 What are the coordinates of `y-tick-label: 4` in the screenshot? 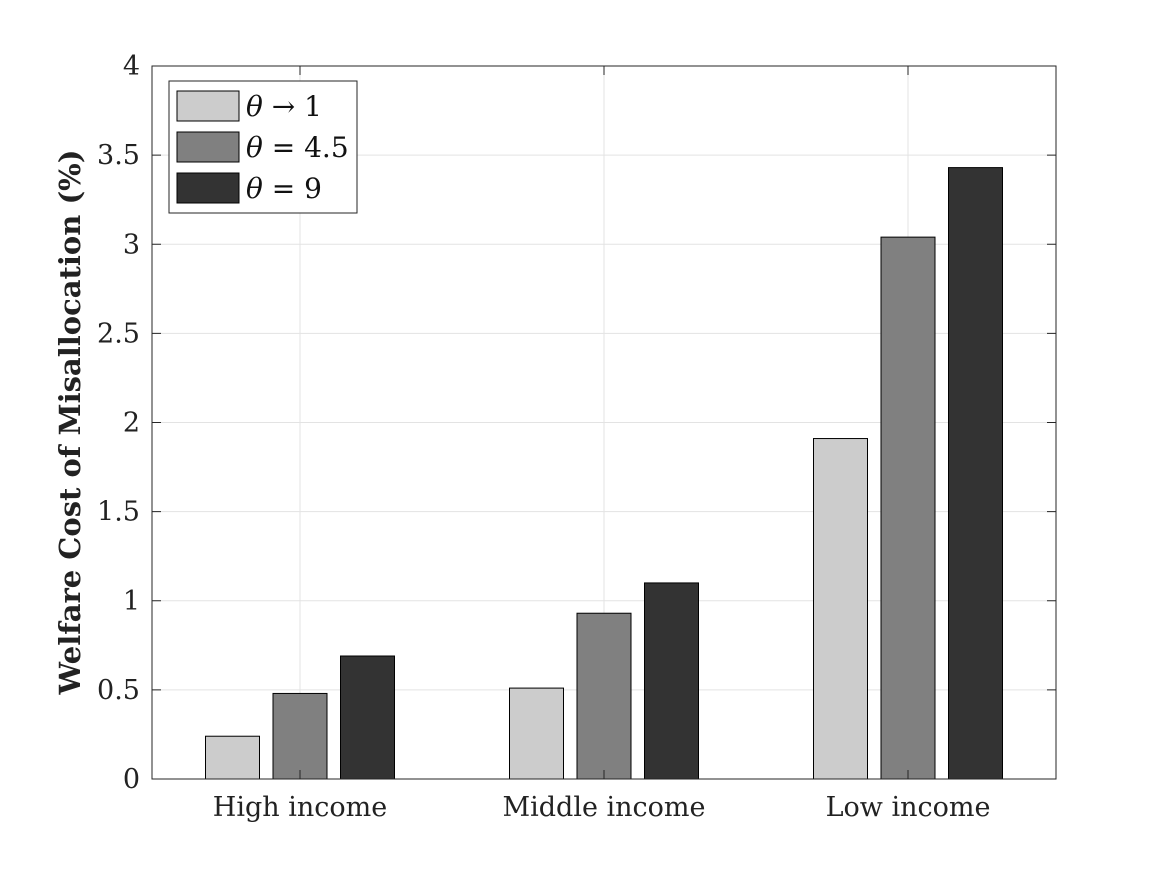 It's located at (131, 66).